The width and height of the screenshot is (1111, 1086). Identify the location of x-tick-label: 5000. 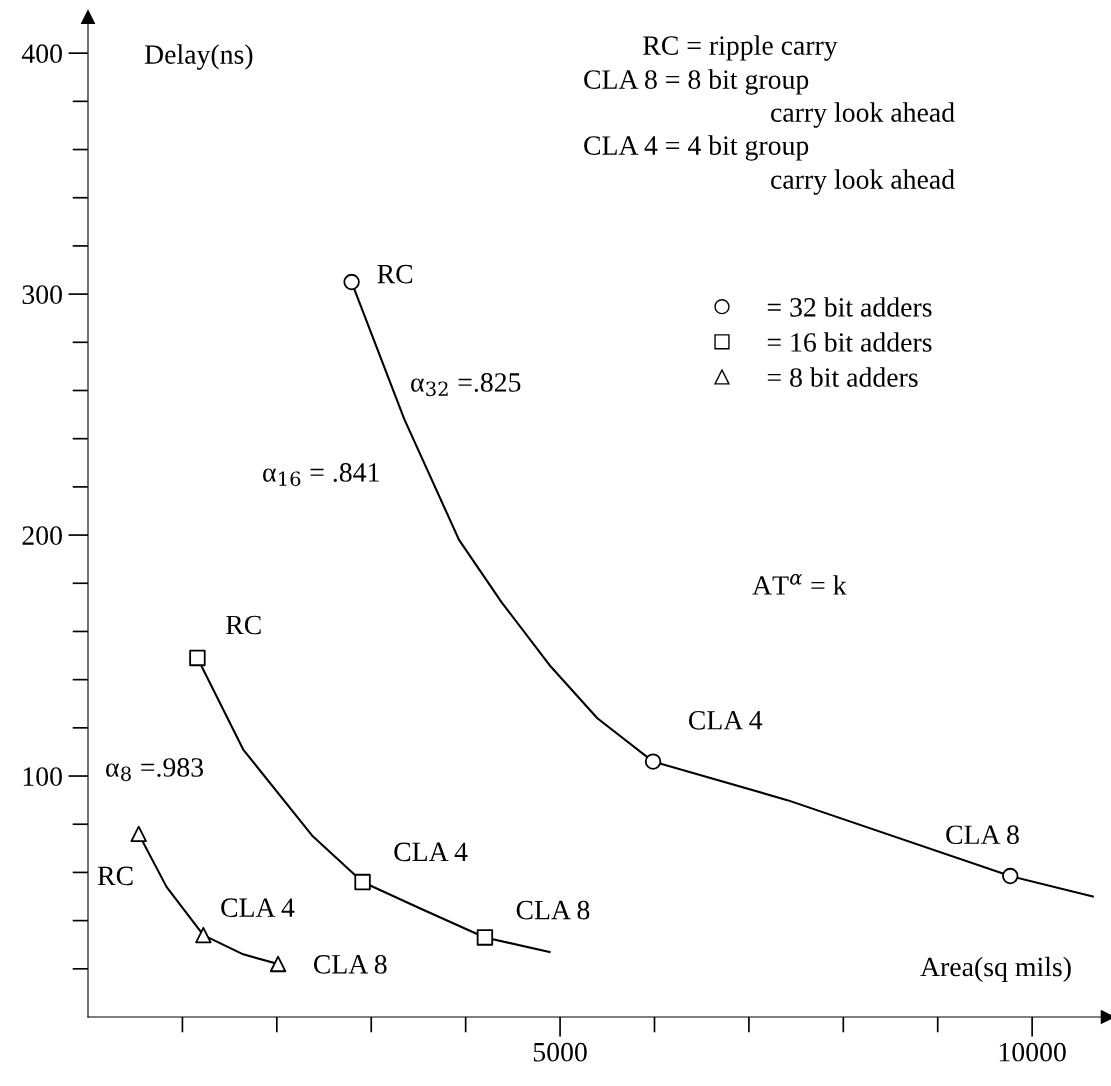
(560, 1052).